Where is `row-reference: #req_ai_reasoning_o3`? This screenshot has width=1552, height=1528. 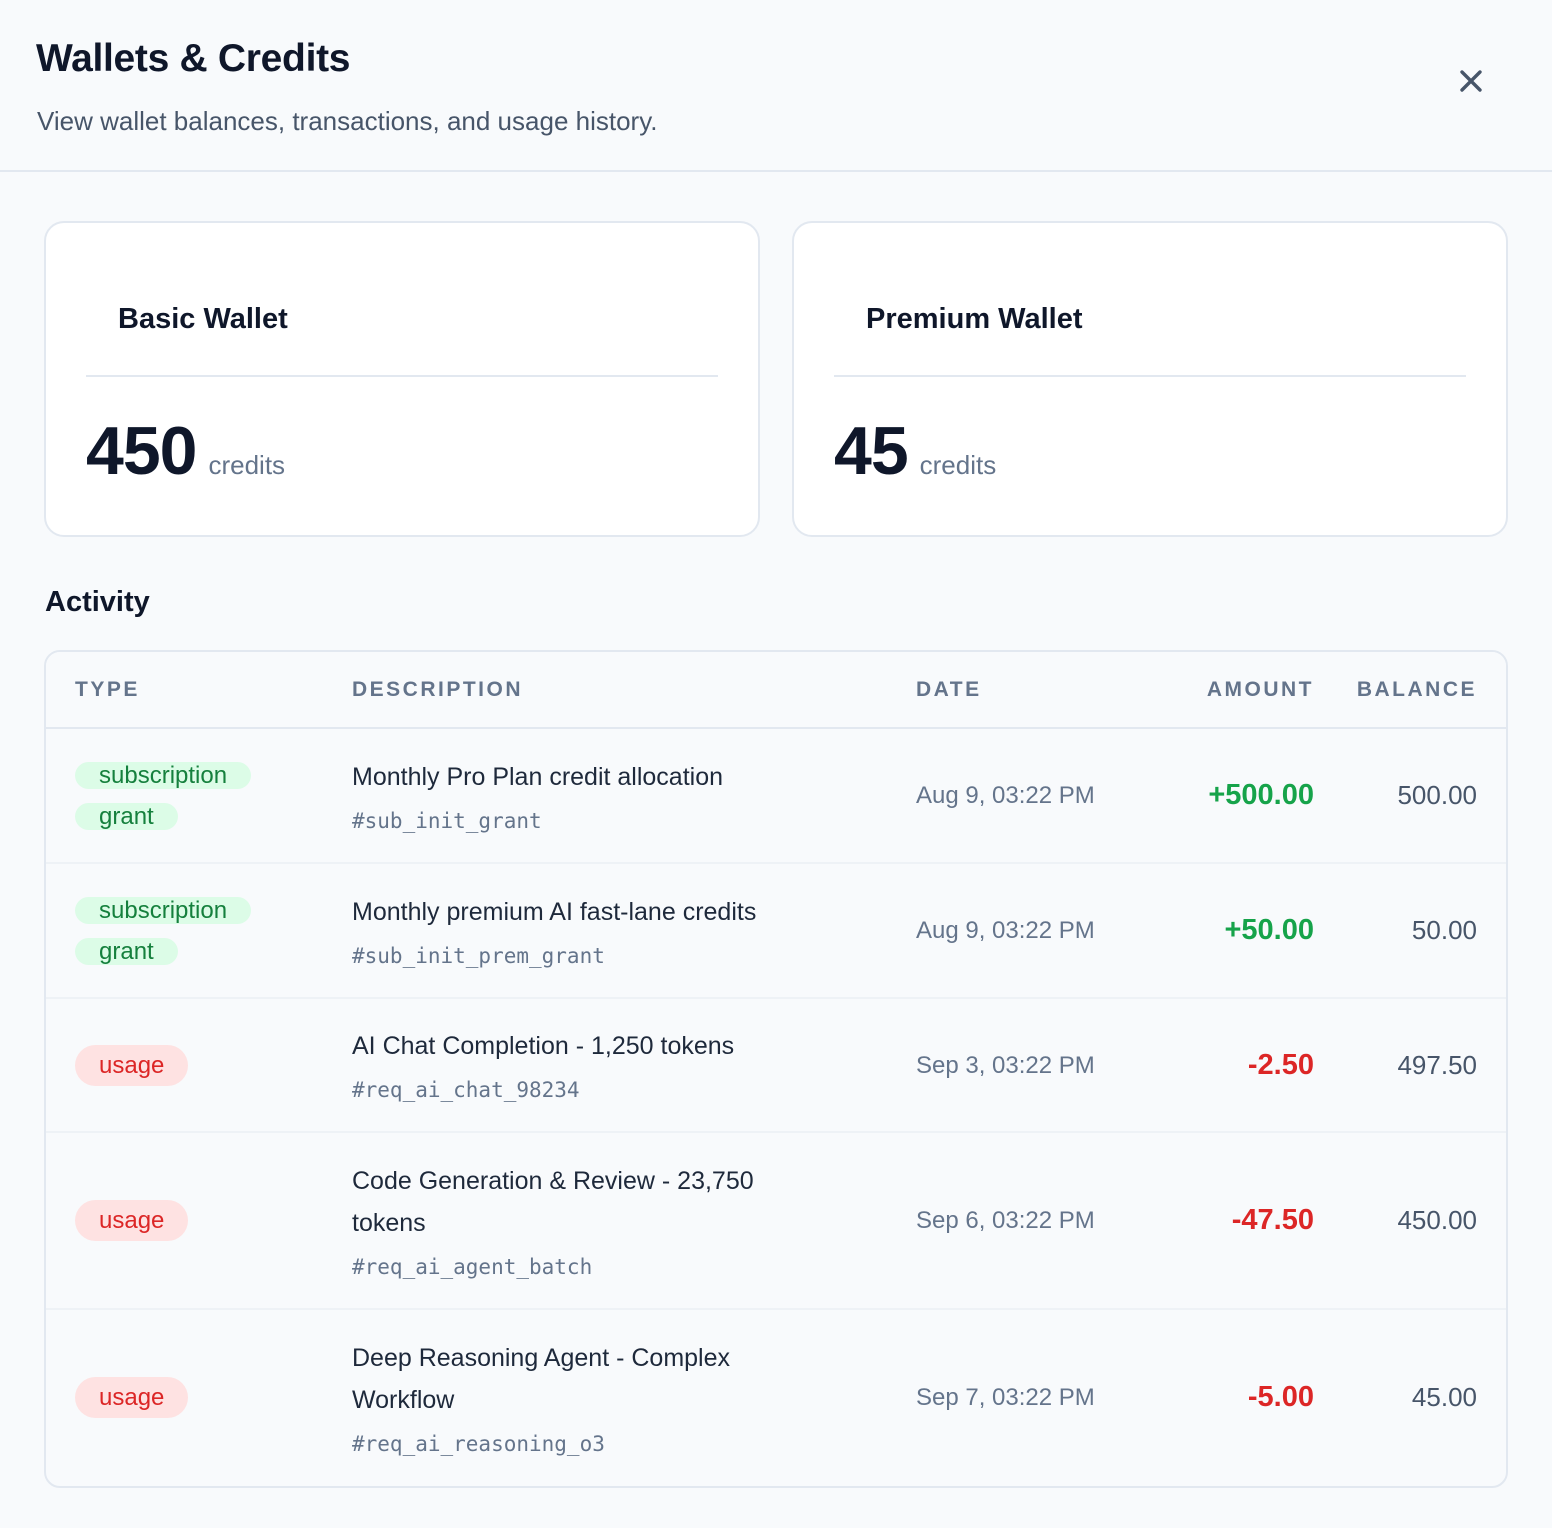
row-reference: #req_ai_reasoning_o3 is located at coordinates (478, 1443).